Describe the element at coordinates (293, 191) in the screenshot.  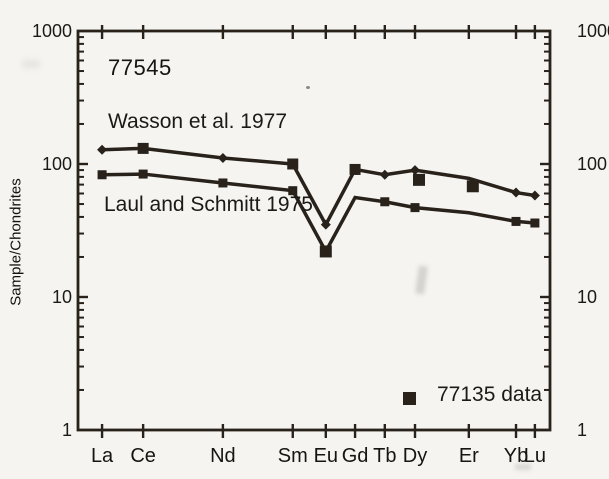
I see `marker-laul-Sm` at that location.